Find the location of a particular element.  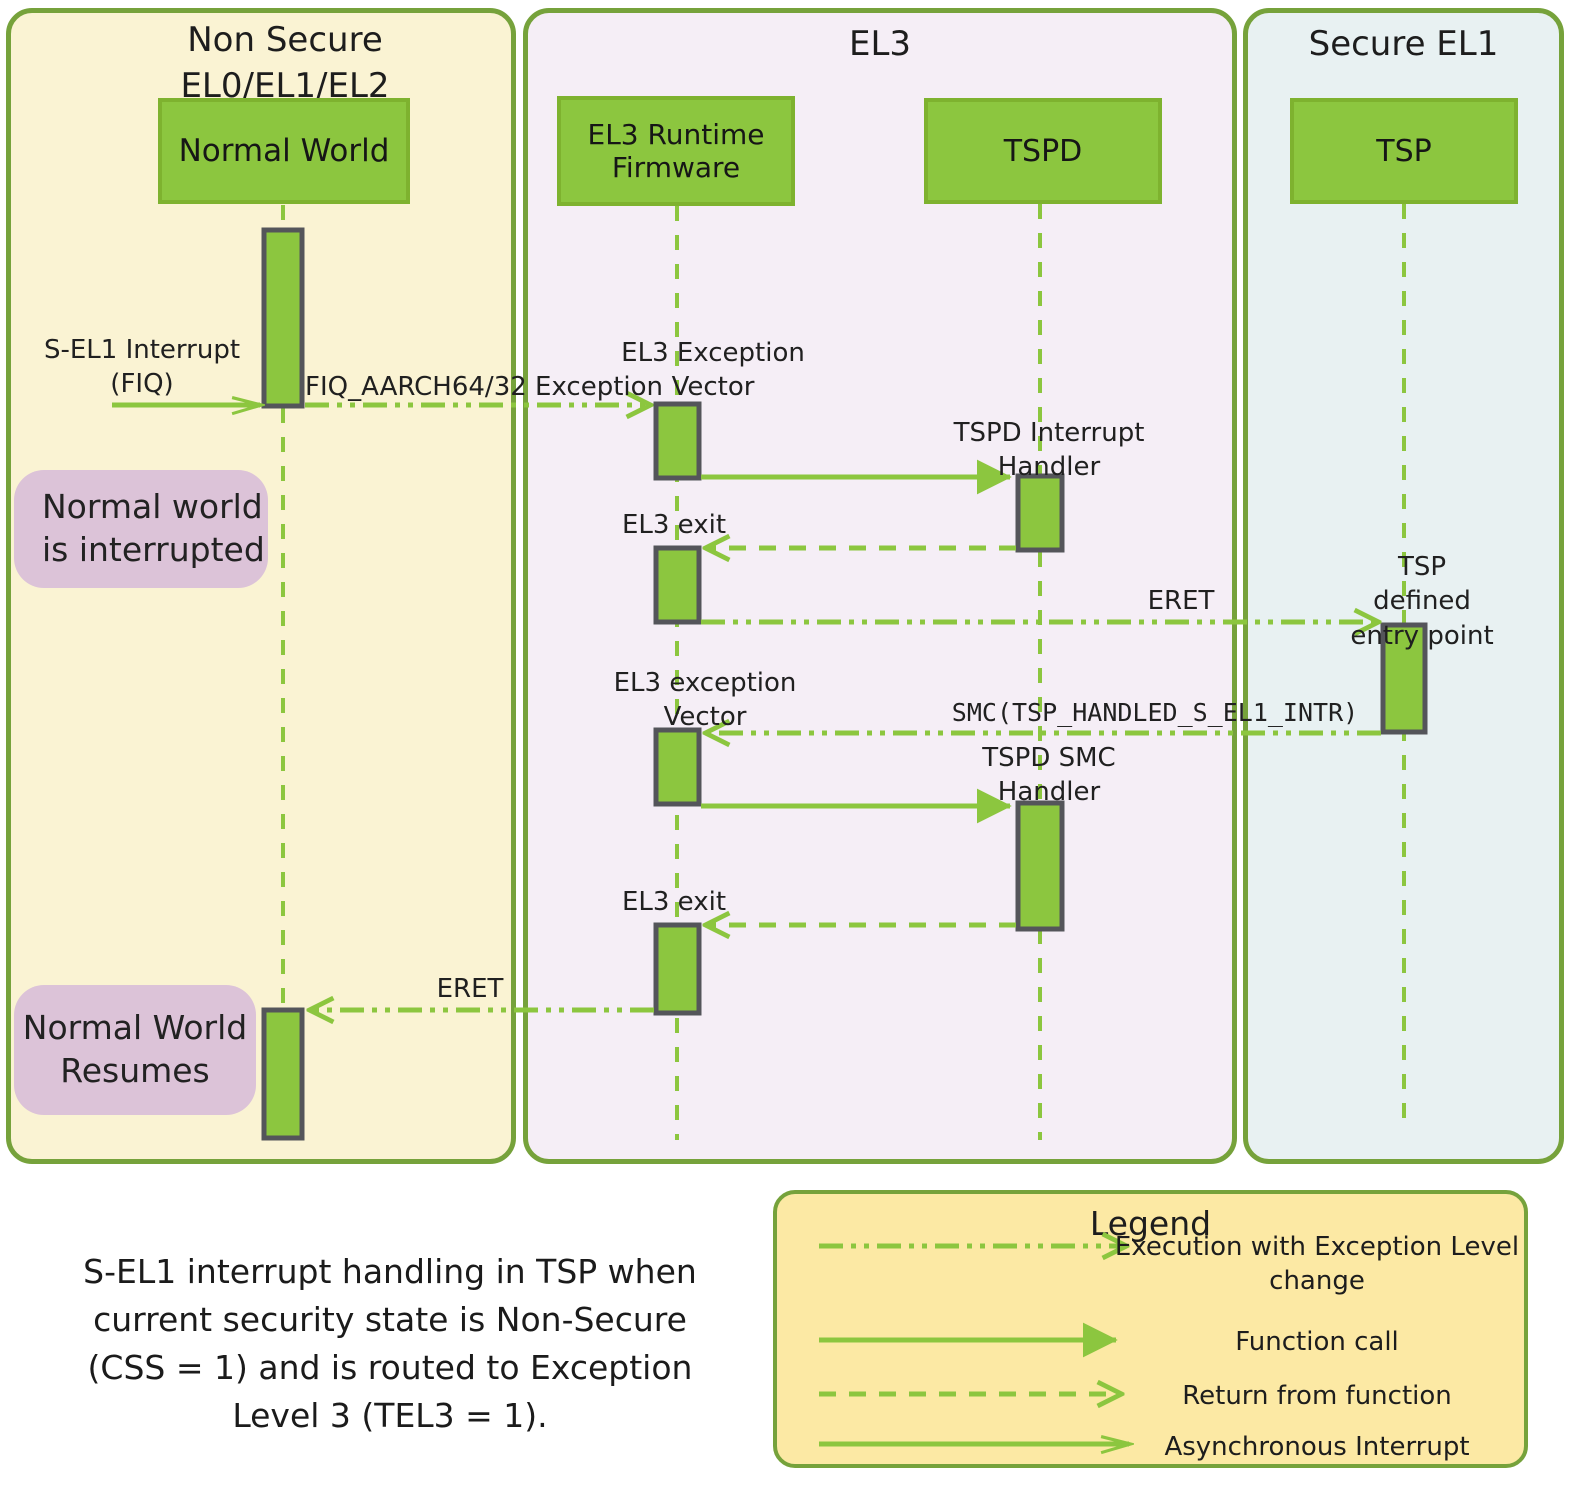

lane-title-secure-el1: Secure EL1 is located at coordinates (1403, 44).